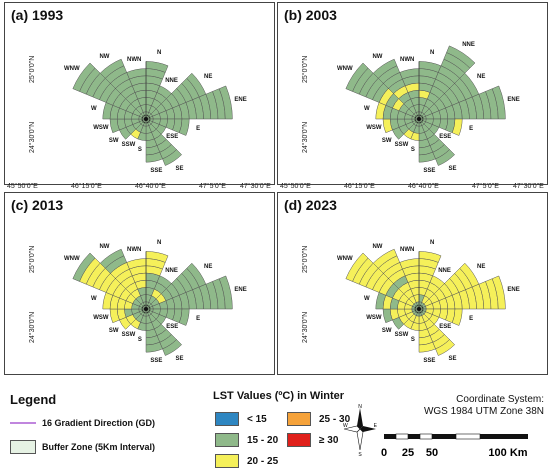  What do you see at coordinates (335, 419) in the screenshot?
I see `lst-label-3: 25 - 30` at bounding box center [335, 419].